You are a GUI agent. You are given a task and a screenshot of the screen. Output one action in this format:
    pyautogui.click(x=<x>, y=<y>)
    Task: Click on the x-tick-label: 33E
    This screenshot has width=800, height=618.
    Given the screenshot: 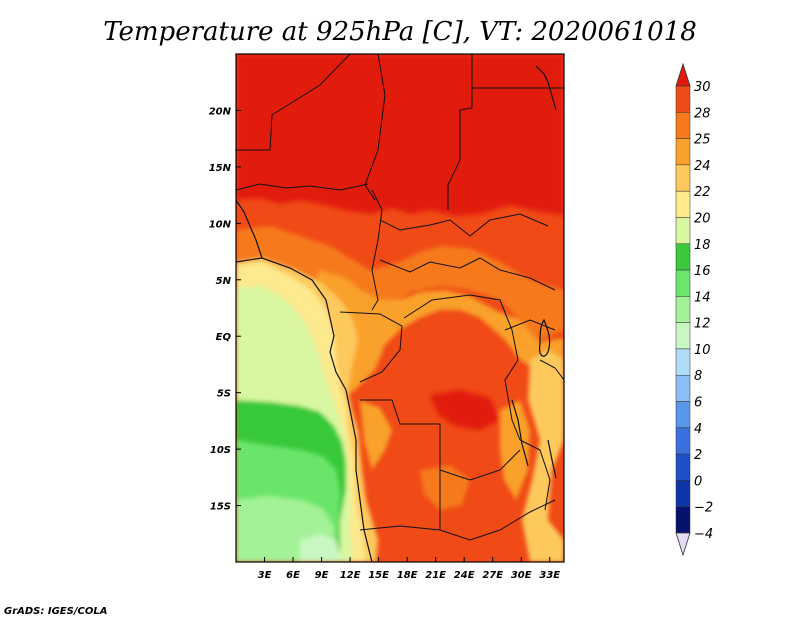 What is the action you would take?
    pyautogui.click(x=549, y=575)
    